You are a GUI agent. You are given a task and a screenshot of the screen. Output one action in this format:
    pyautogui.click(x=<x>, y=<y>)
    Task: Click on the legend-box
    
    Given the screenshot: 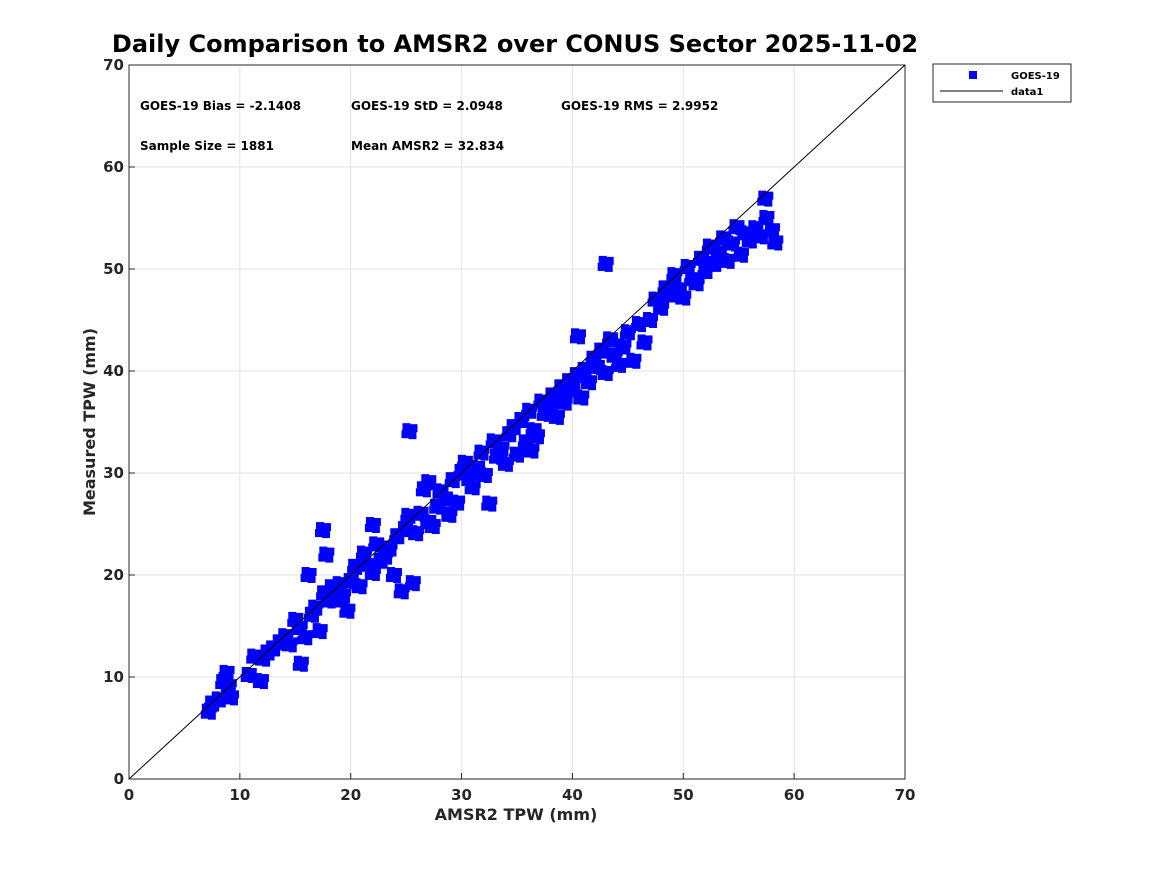 What is the action you would take?
    pyautogui.click(x=1002, y=83)
    